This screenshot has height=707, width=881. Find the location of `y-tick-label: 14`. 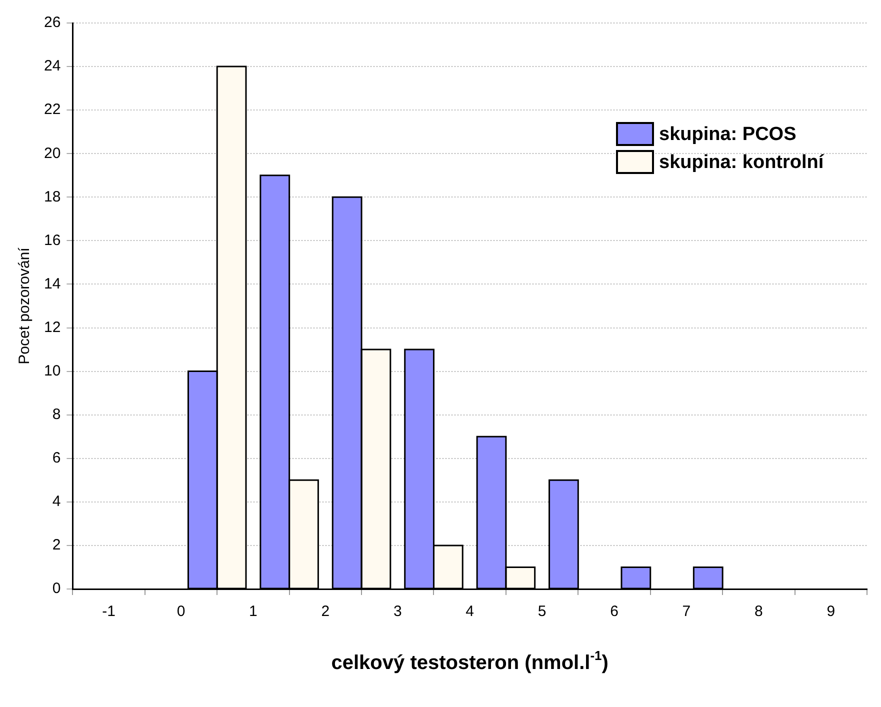

y-tick-label: 14 is located at coordinates (52, 283).